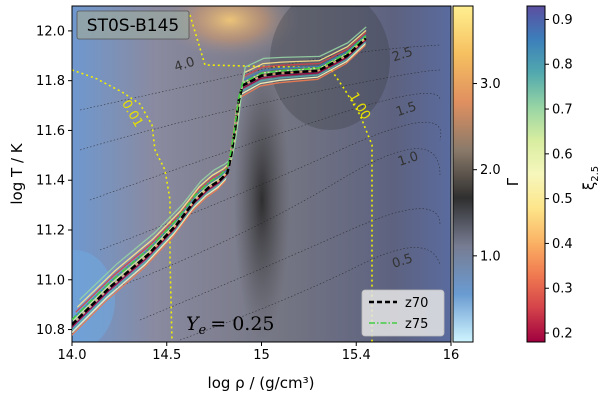 This screenshot has width=598, height=404. What do you see at coordinates (50, 31) in the screenshot?
I see `y-tick-label: 12.0` at bounding box center [50, 31].